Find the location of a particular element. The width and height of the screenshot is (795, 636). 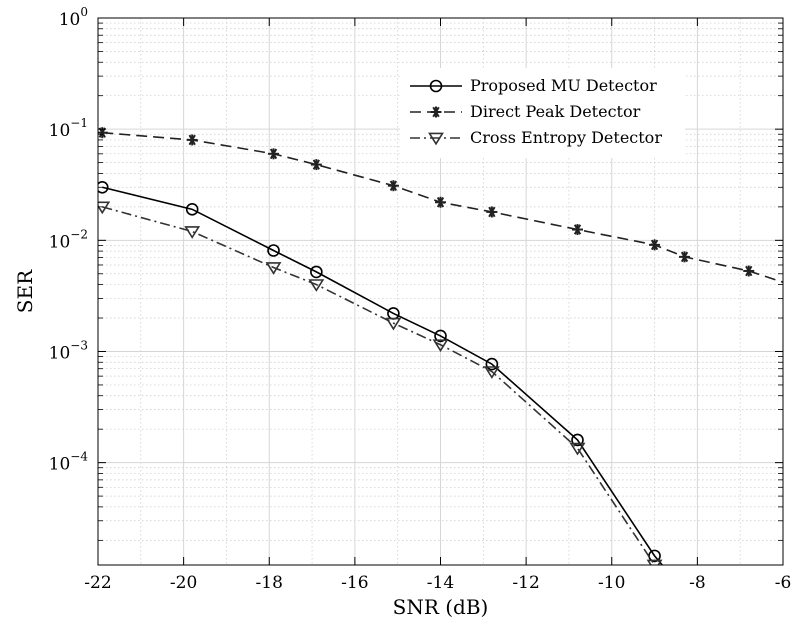

x-tick-label: -18 is located at coordinates (269, 583).